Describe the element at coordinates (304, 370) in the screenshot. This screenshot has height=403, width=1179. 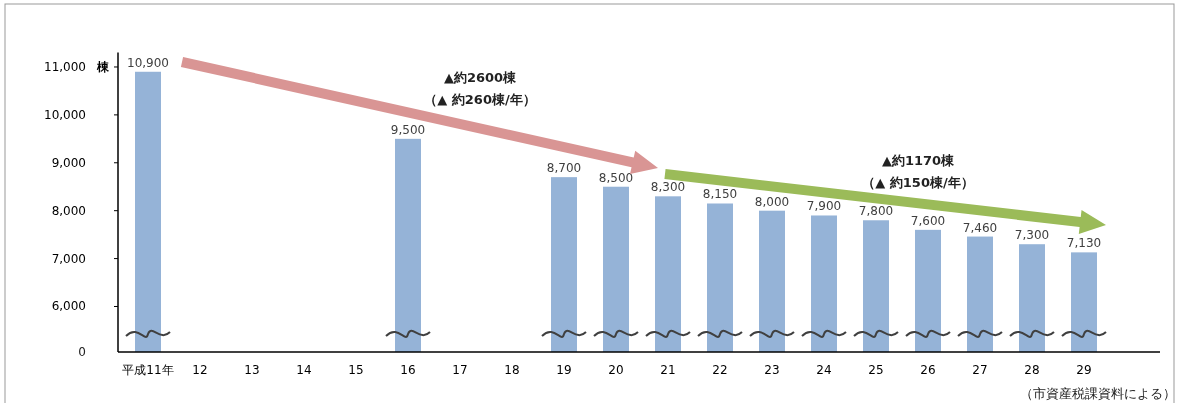
I see `x-tick-label: 14` at that location.